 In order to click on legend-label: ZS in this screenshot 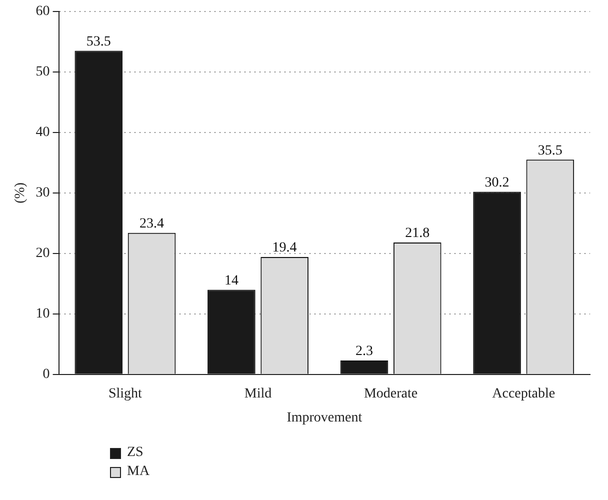, I will do `click(135, 453)`.